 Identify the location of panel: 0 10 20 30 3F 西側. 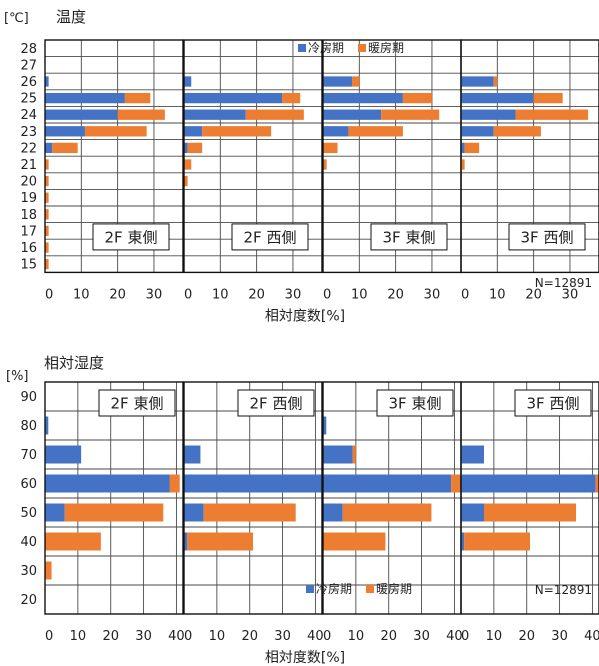
(529, 170).